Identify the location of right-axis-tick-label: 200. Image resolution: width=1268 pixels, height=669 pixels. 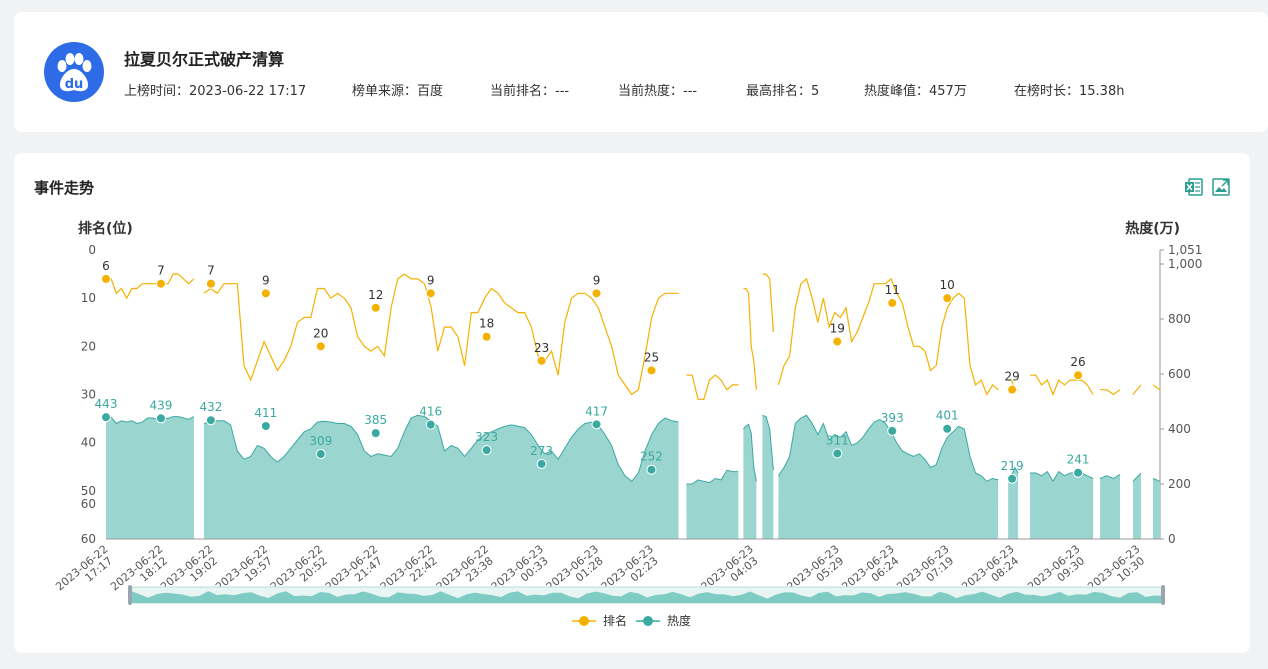
(1179, 484).